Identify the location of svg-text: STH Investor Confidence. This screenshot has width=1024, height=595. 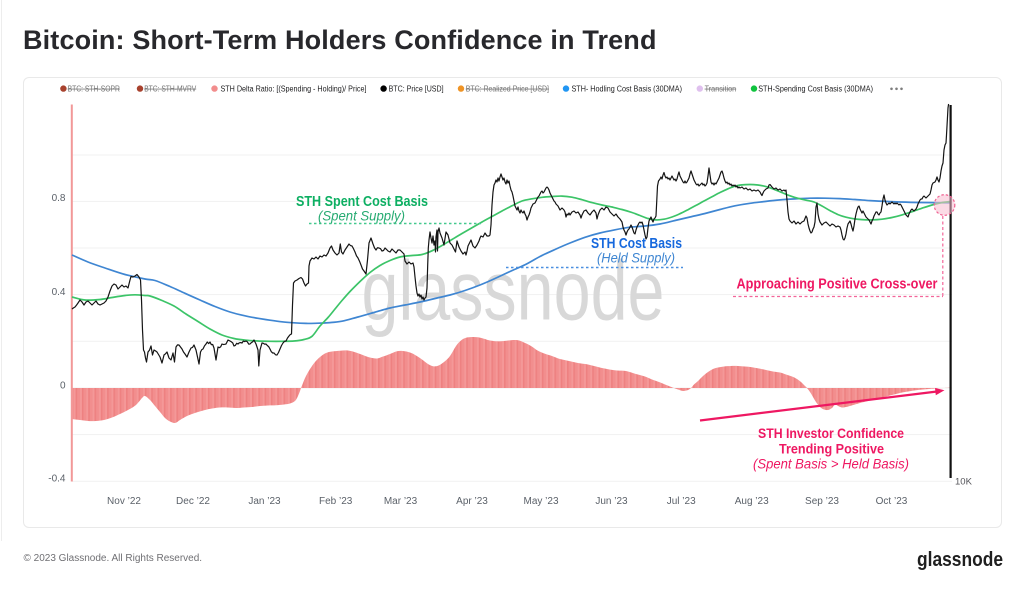
(831, 433).